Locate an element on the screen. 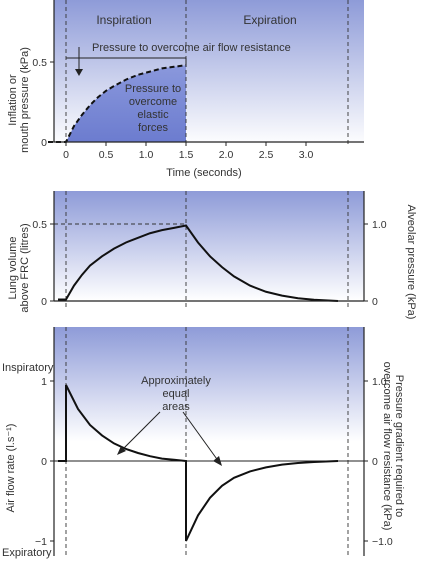  y-tick-label: 1 is located at coordinates (44, 382).